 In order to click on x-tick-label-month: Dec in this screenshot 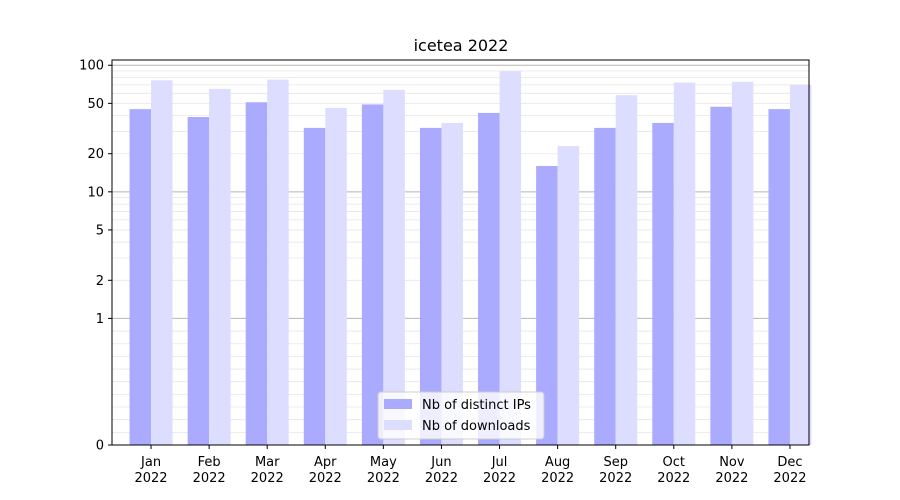, I will do `click(789, 462)`.